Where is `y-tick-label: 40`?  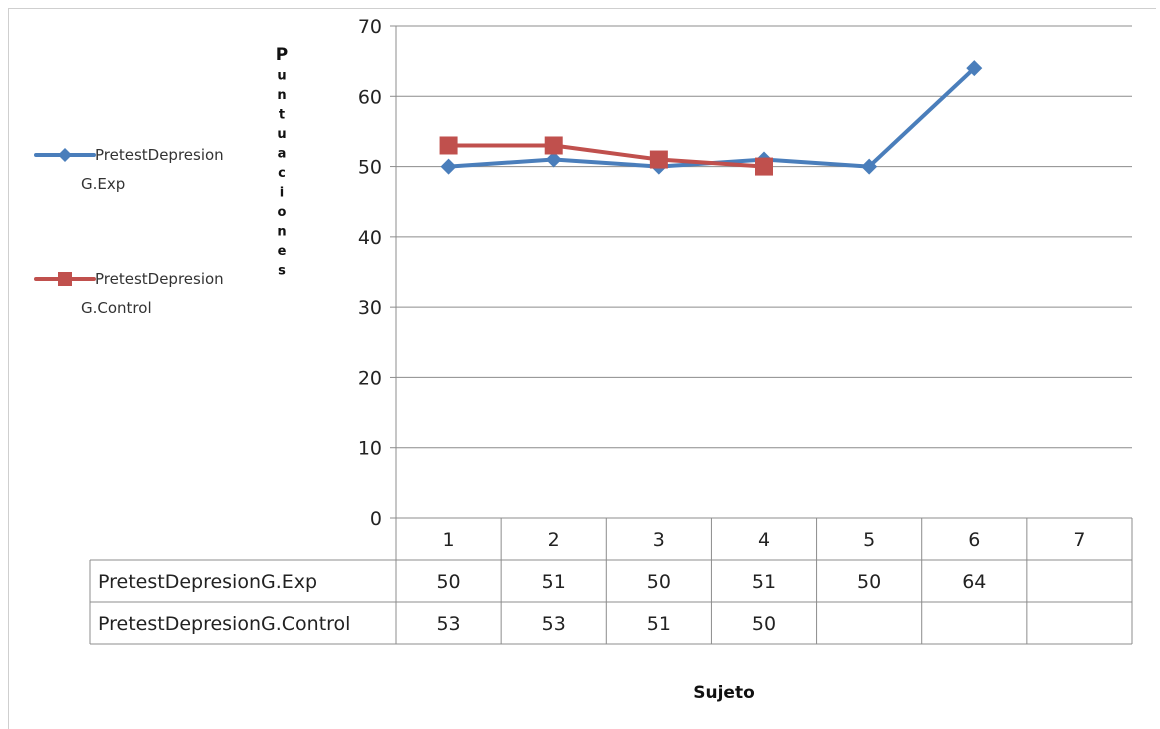
y-tick-label: 40 is located at coordinates (370, 238).